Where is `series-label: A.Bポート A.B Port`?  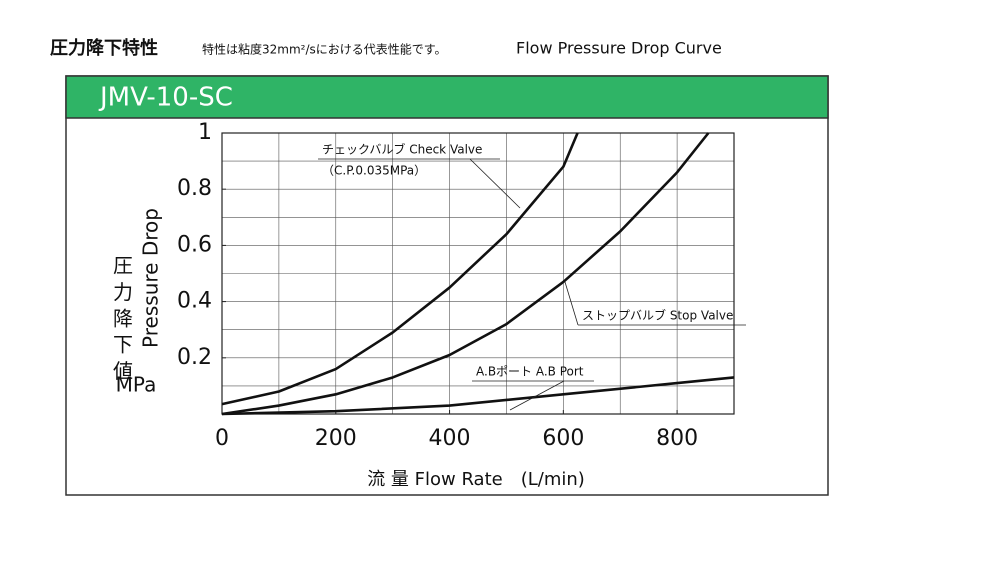 series-label: A.Bポート A.B Port is located at coordinates (530, 372).